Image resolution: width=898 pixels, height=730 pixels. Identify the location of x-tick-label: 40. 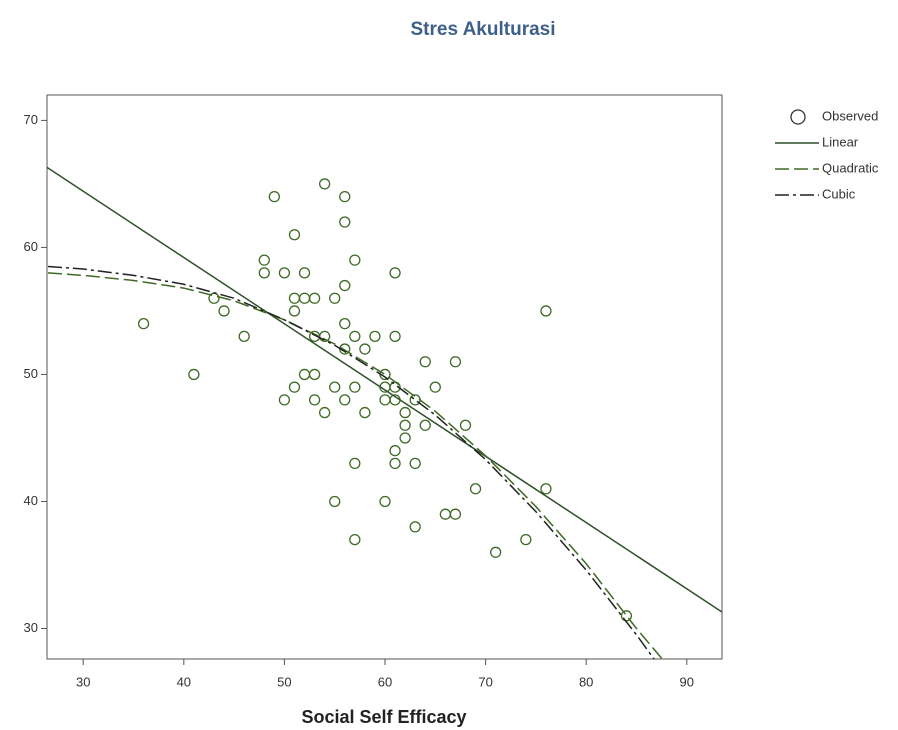
(184, 681).